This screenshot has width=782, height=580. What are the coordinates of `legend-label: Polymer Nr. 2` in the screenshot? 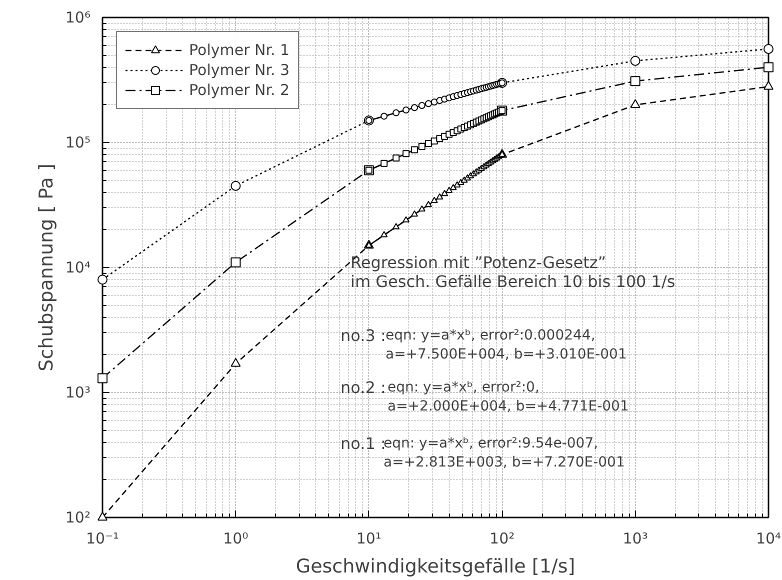 It's located at (239, 90).